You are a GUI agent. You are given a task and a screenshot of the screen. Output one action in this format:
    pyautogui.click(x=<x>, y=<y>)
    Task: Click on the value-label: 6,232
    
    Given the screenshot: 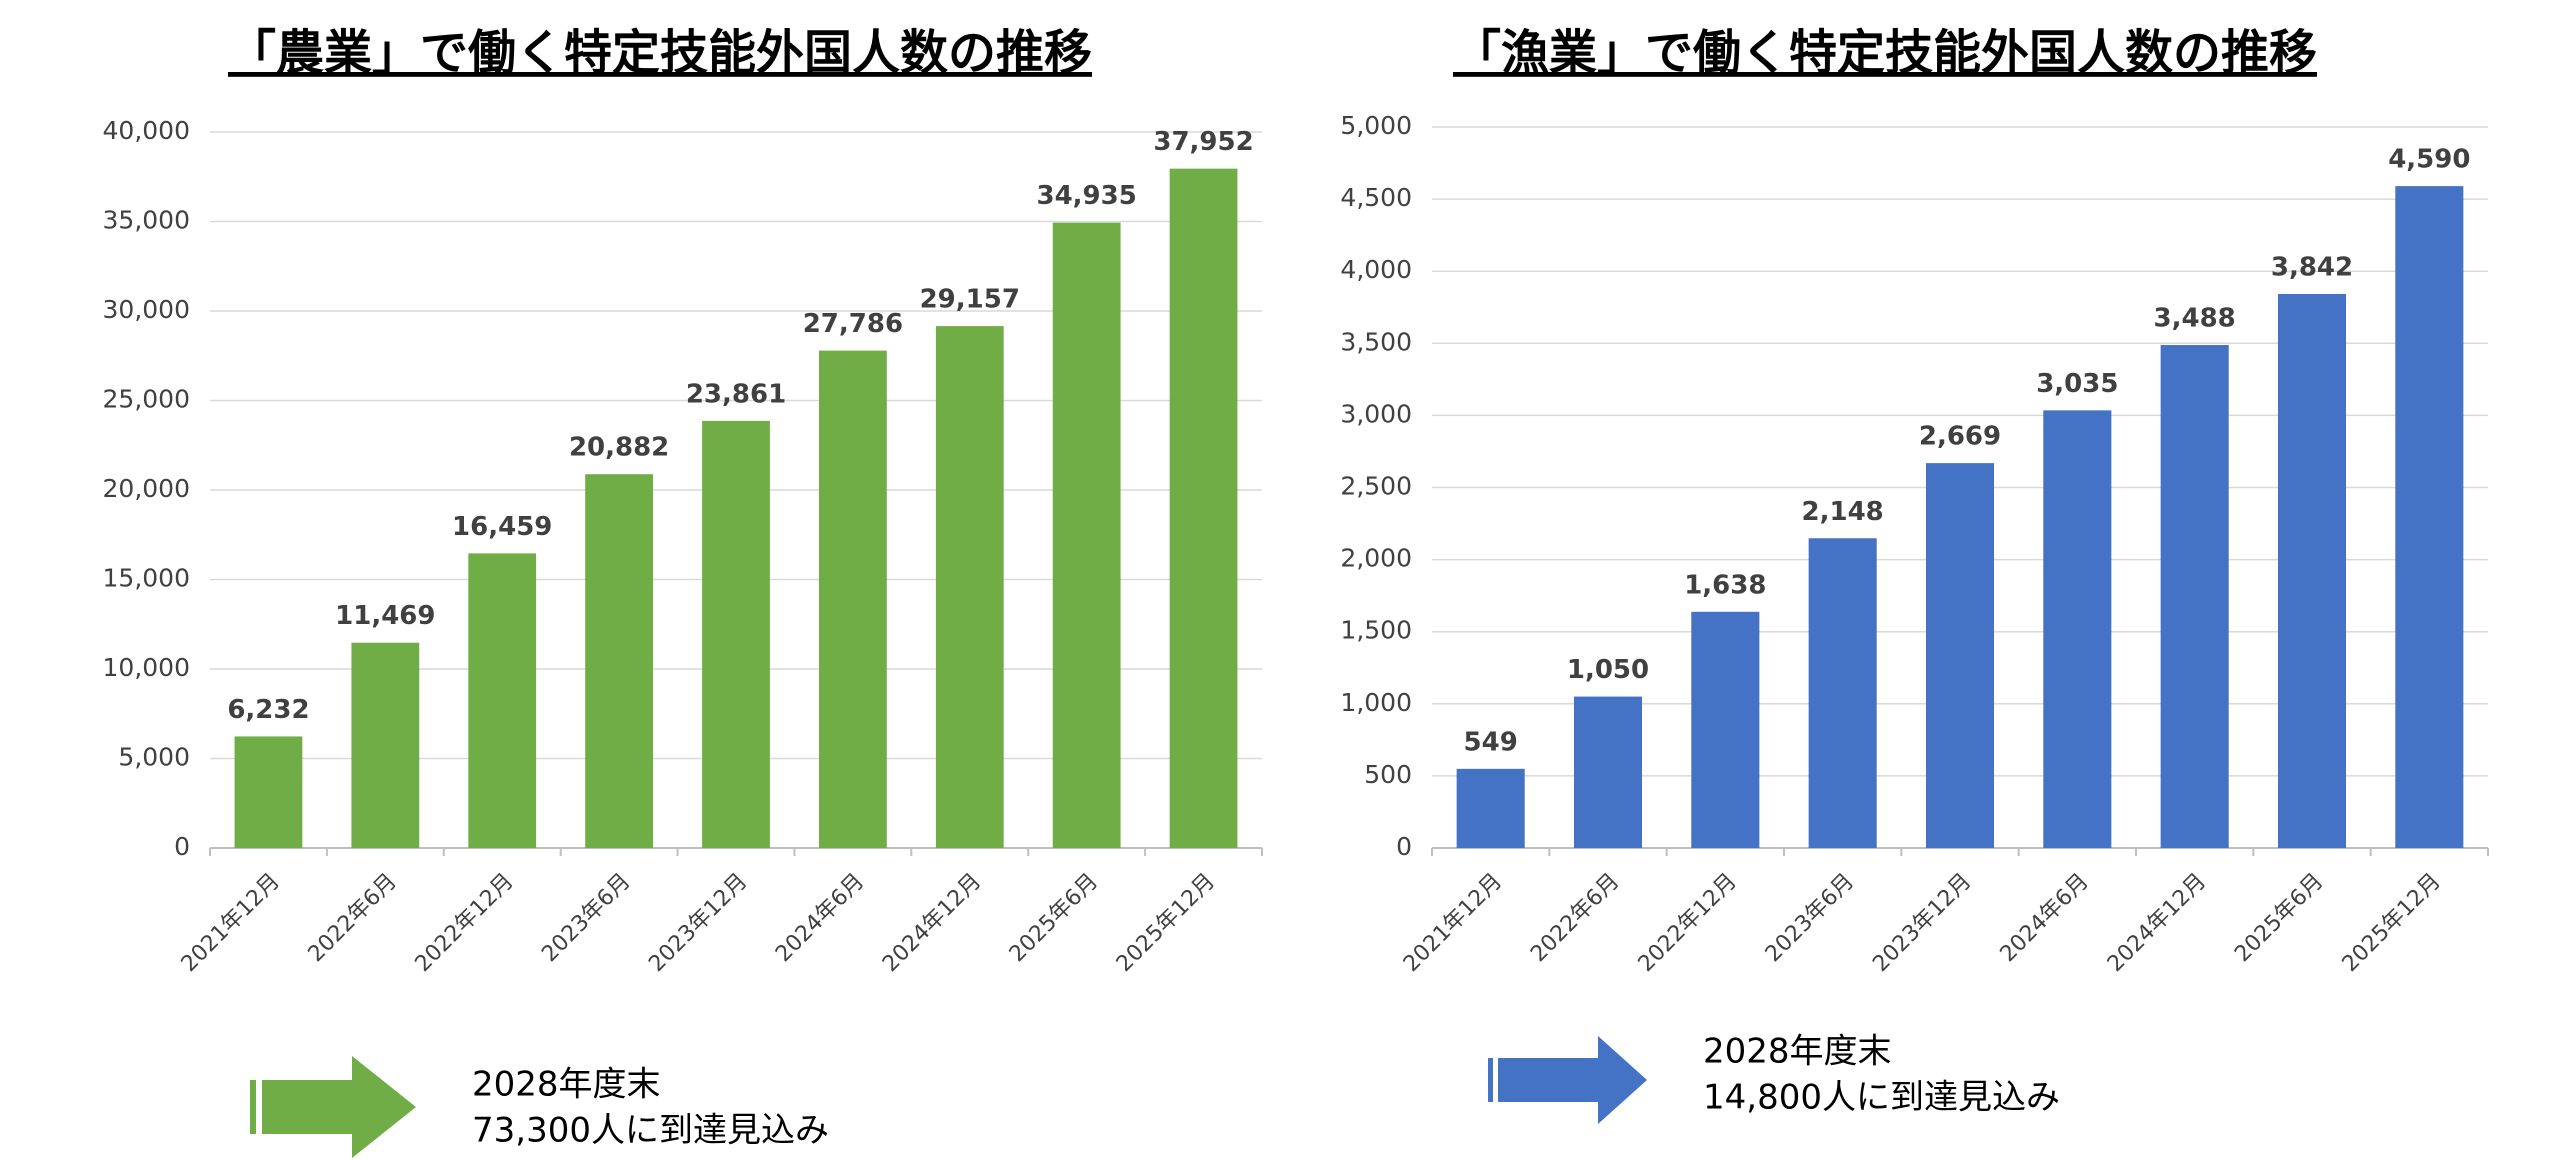 What is the action you would take?
    pyautogui.click(x=268, y=710)
    